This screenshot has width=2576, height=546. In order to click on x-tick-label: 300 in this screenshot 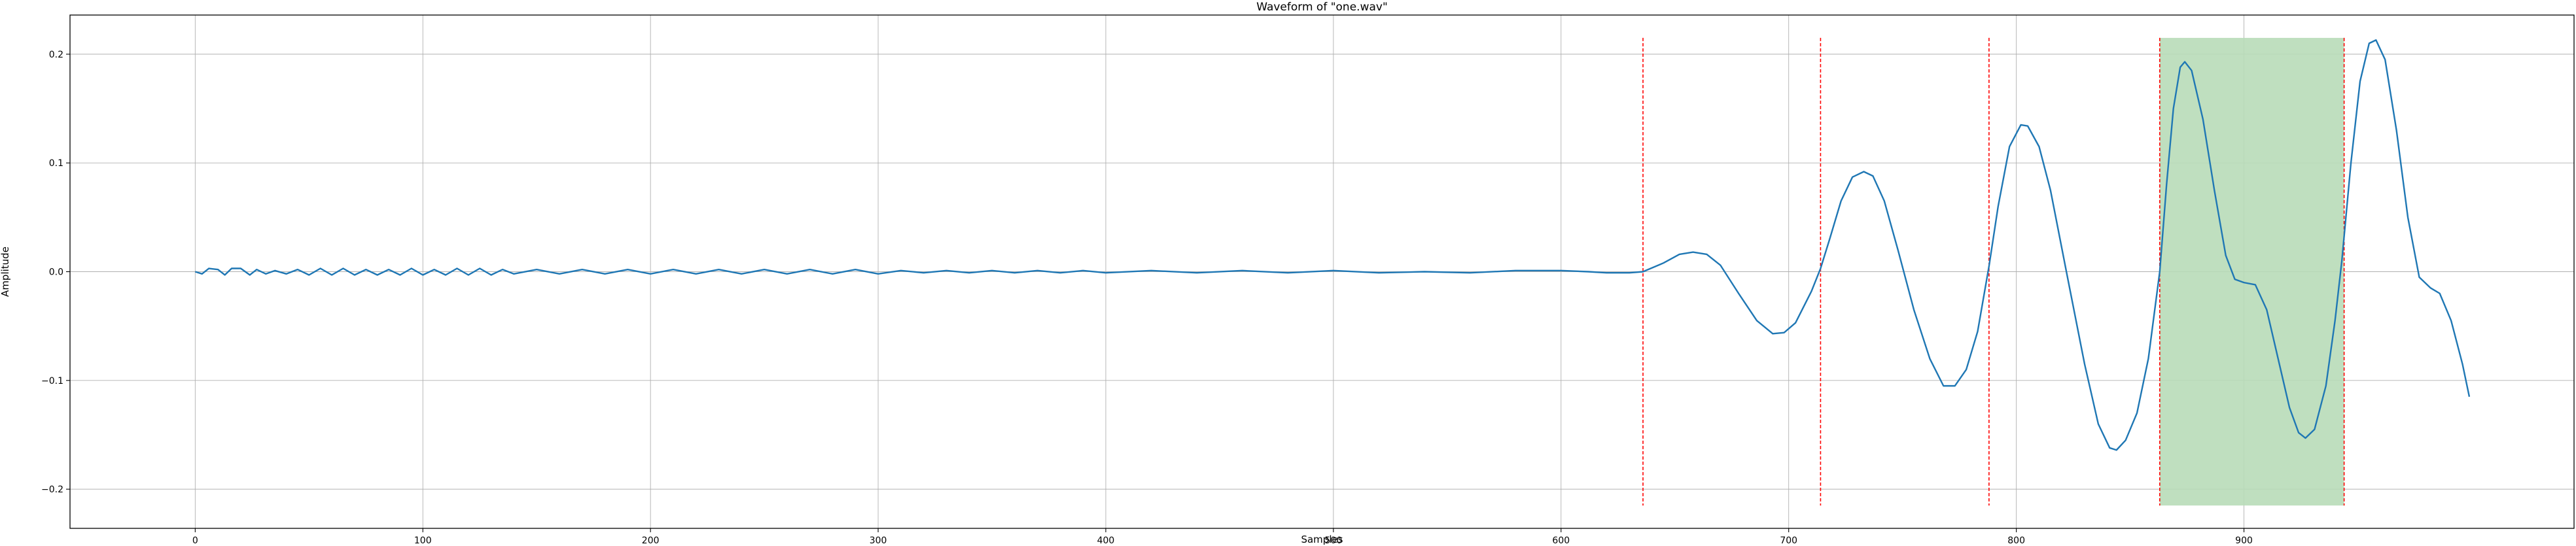, I will do `click(878, 541)`.